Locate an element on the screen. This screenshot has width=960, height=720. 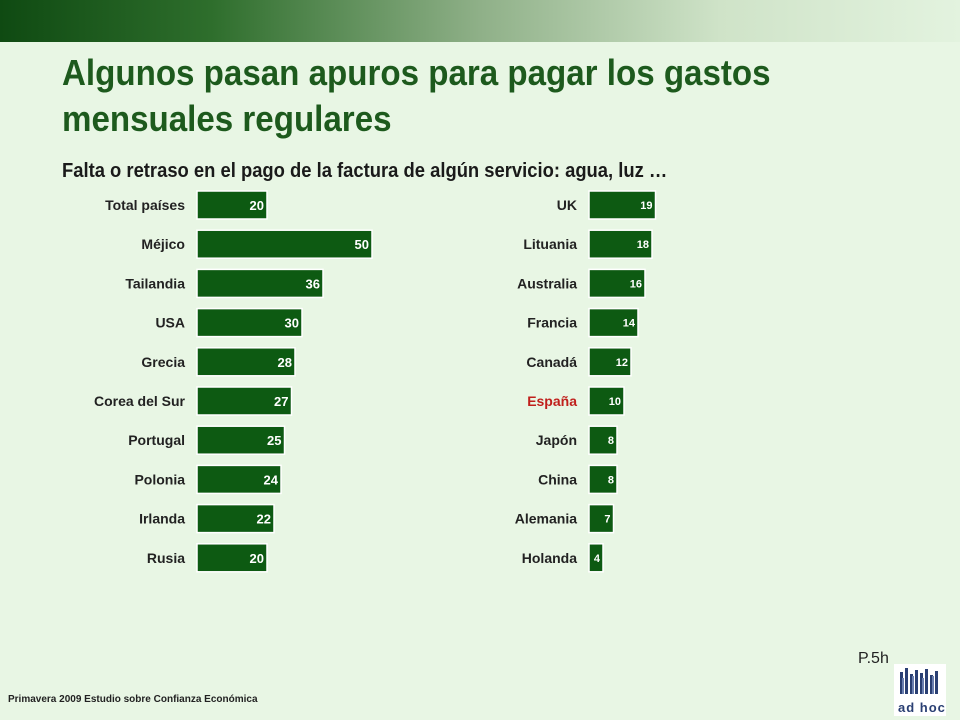
value-label: 12 is located at coordinates (622, 363).